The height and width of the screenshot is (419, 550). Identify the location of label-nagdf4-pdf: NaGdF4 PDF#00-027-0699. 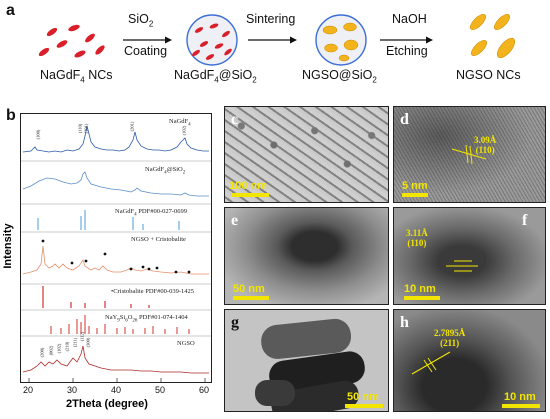
(151, 213).